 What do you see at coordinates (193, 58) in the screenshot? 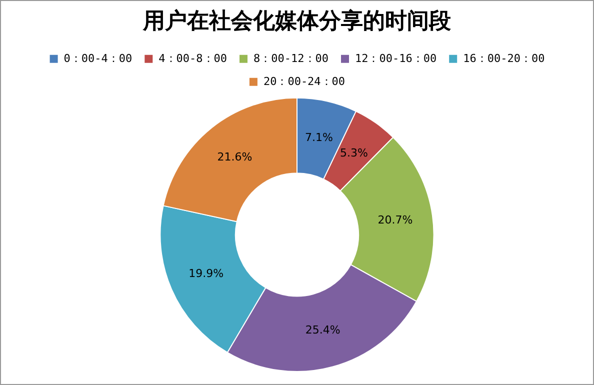
I see `legend-label: 4：00-8：00` at bounding box center [193, 58].